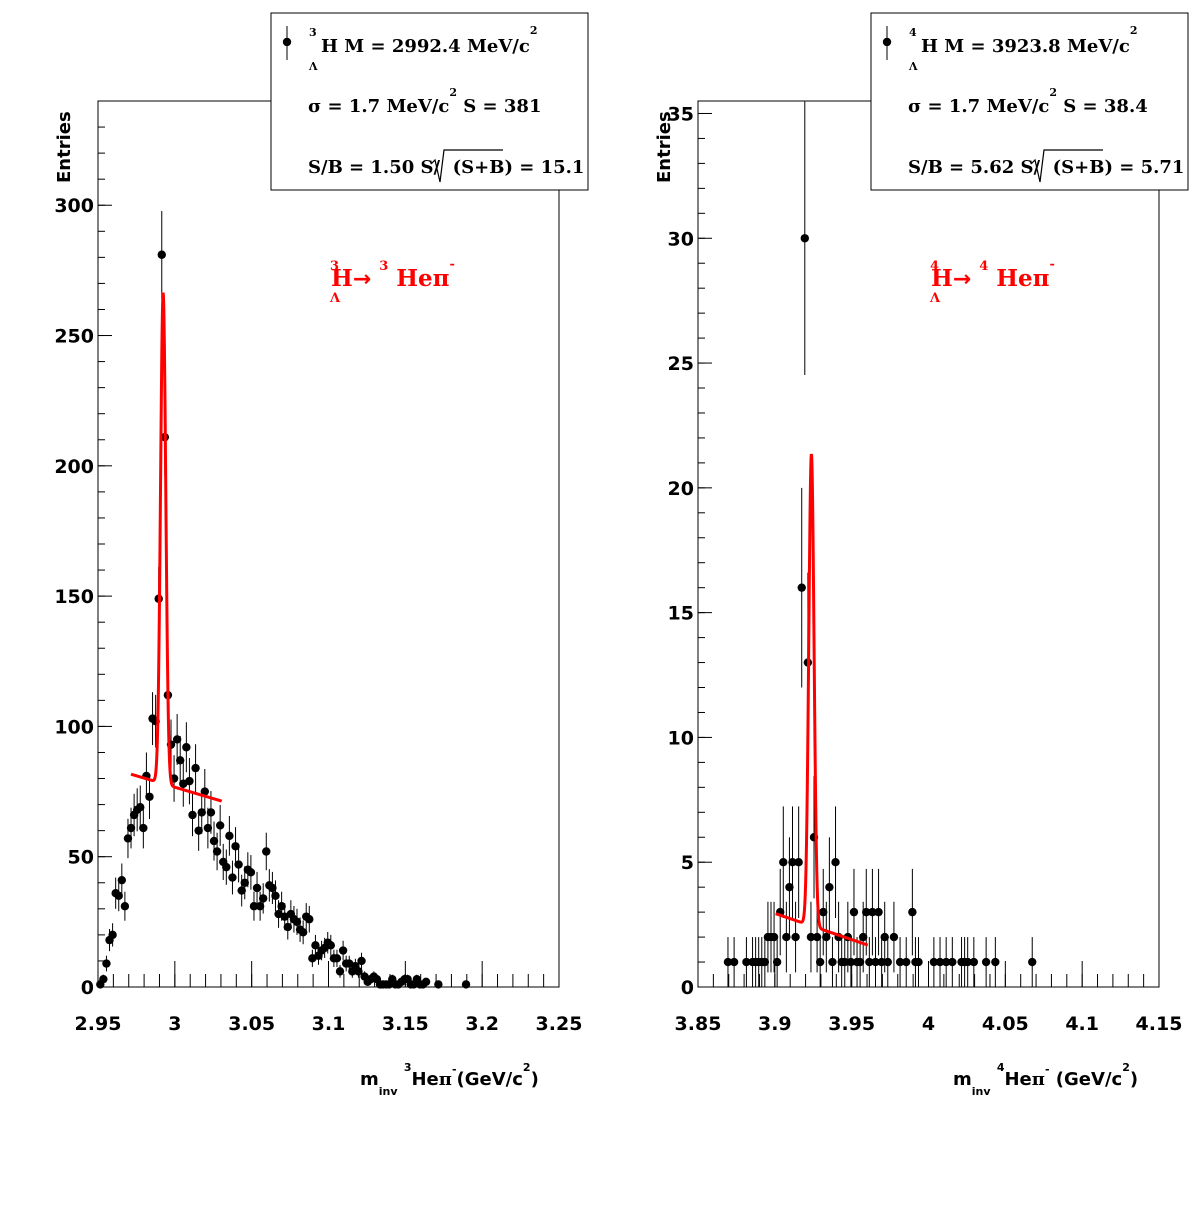  Describe the element at coordinates (329, 1024) in the screenshot. I see `x-tick-label: 3.1` at that location.